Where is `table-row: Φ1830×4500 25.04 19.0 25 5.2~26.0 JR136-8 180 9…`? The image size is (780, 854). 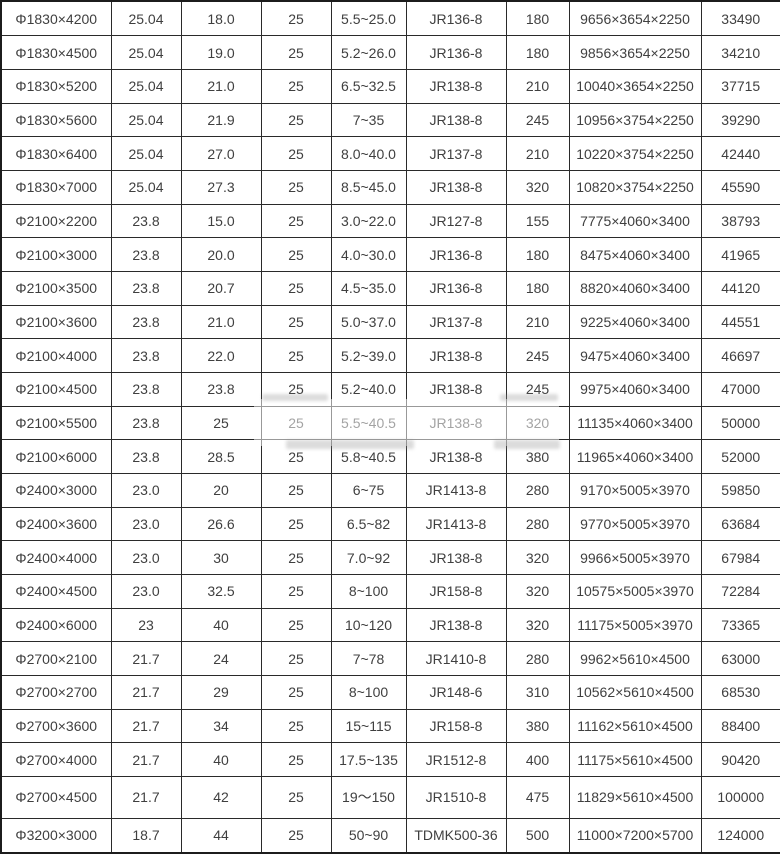 table-row: Φ1830×4500 25.04 19.0 25 5.2~26.0 JR136-8 180 9… is located at coordinates (390, 52).